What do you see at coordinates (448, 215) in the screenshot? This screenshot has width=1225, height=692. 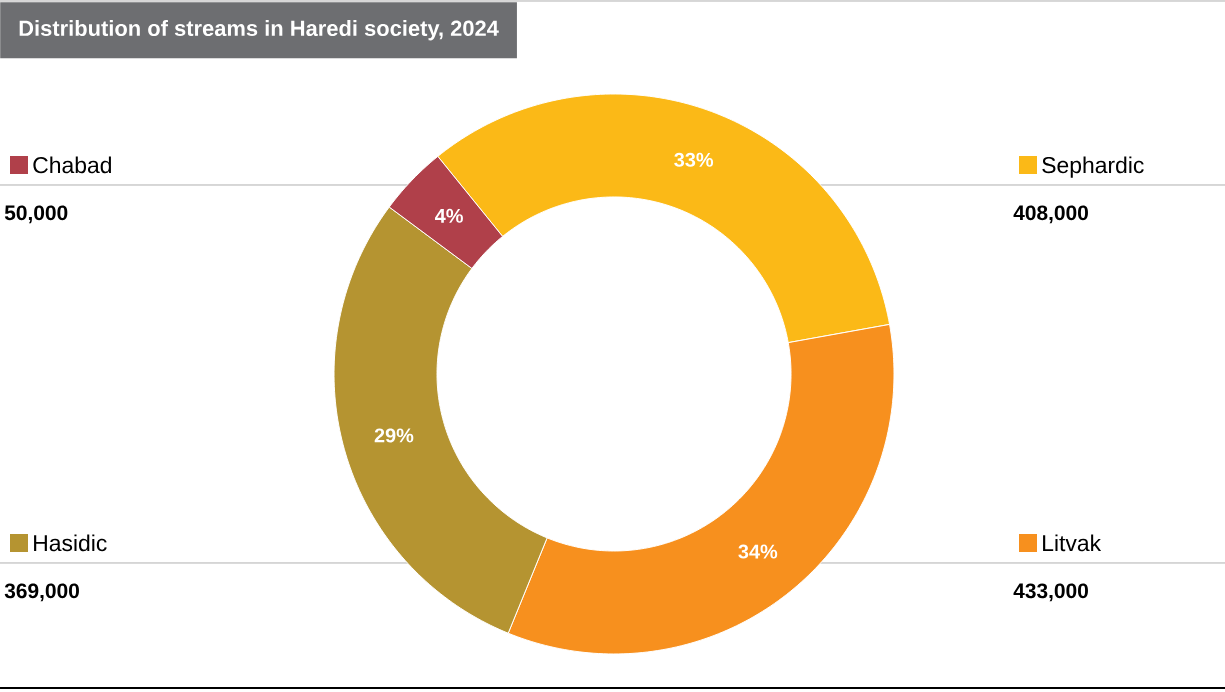 I see `data-label: 4%` at bounding box center [448, 215].